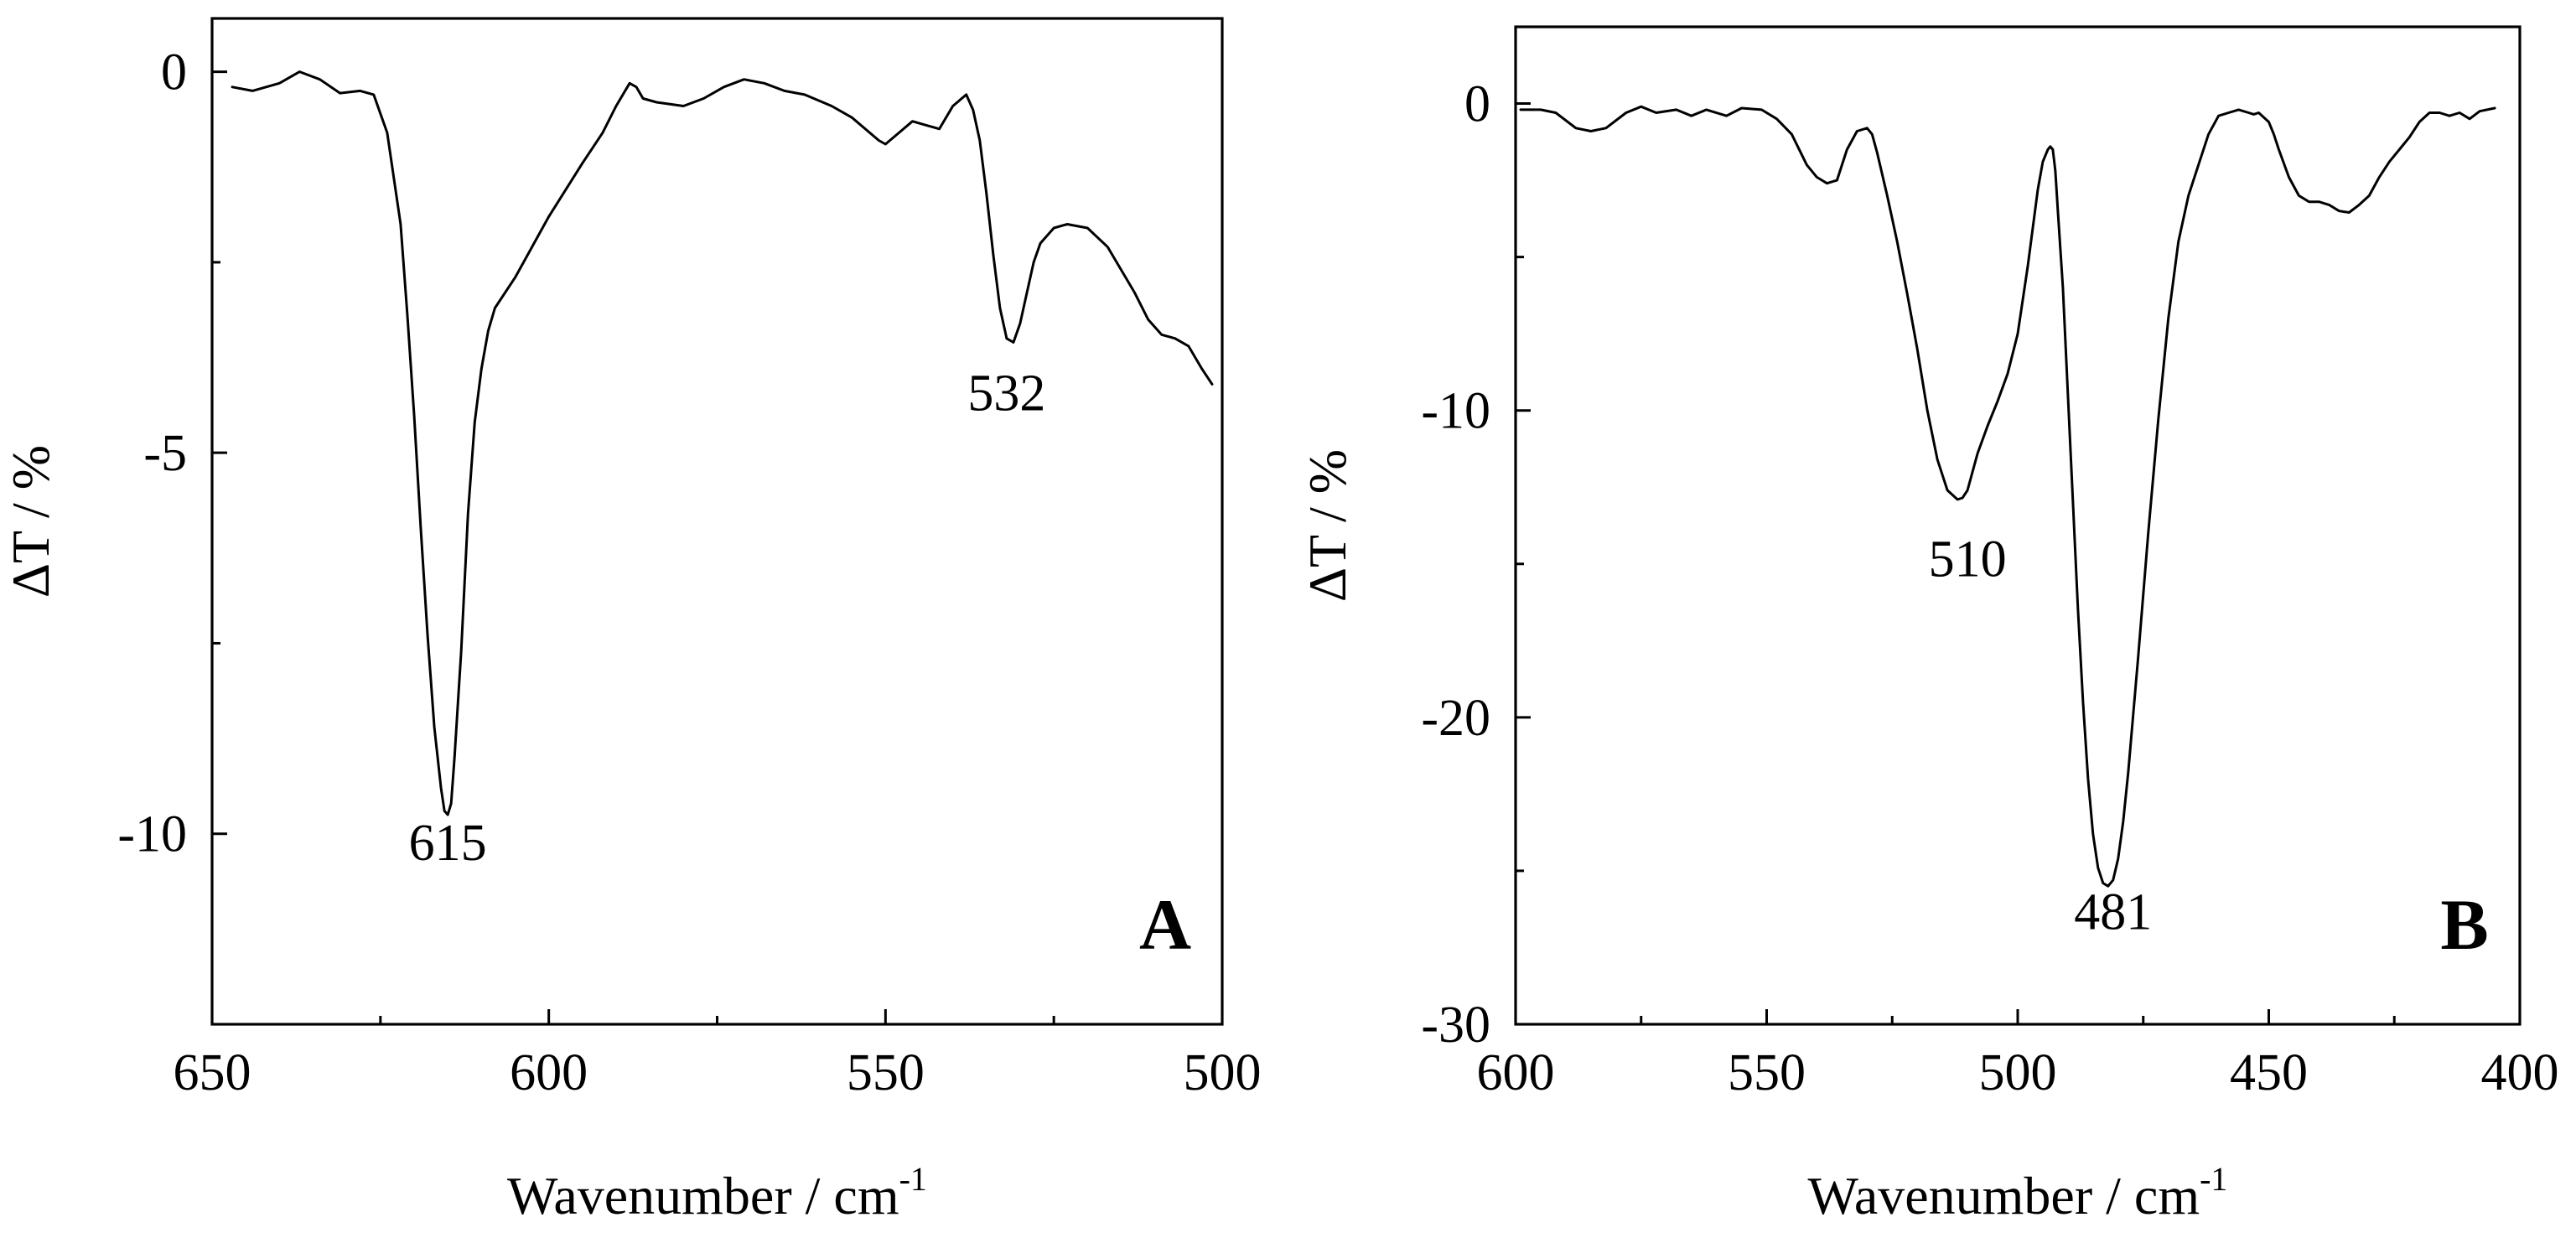 This screenshot has height=1238, width=2576. What do you see at coordinates (152, 834) in the screenshot?
I see `panel-a-y-tick-label: -10` at bounding box center [152, 834].